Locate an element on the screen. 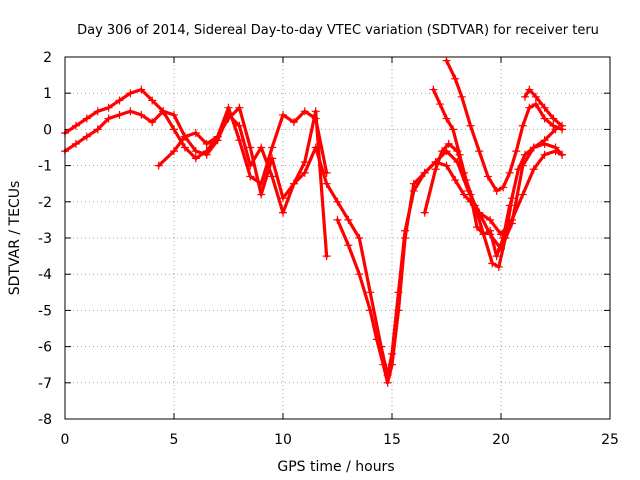  y-tick-label: 0 is located at coordinates (47, 130).